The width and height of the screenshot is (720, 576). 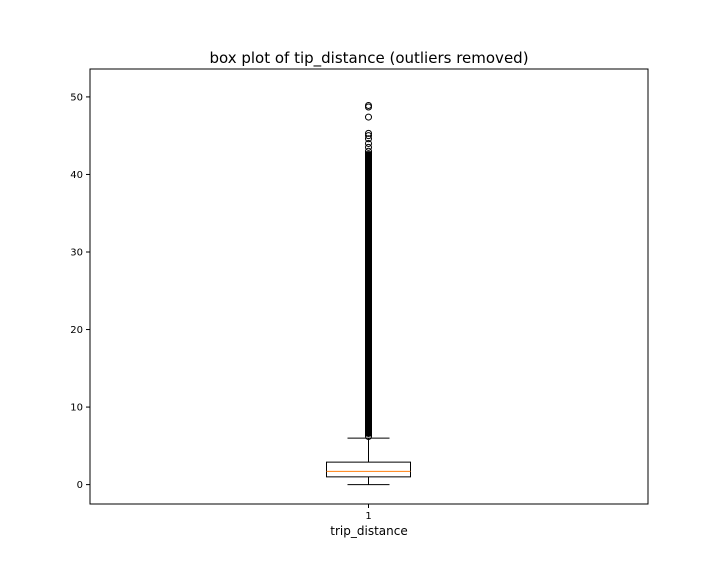 I want to click on y-tick-label: 30, so click(x=76, y=252).